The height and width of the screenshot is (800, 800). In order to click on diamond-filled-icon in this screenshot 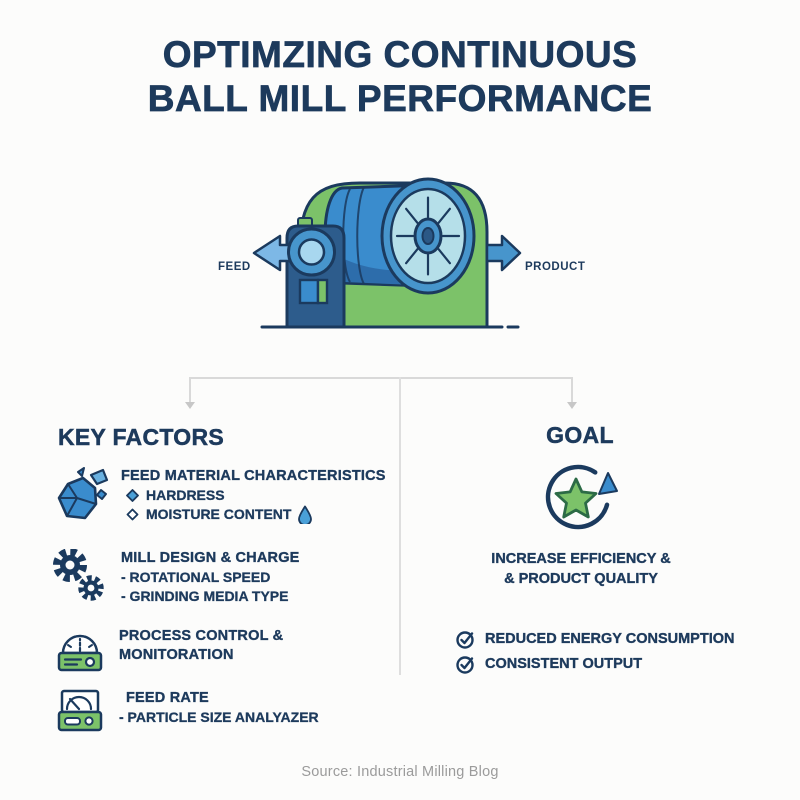, I will do `click(132, 495)`.